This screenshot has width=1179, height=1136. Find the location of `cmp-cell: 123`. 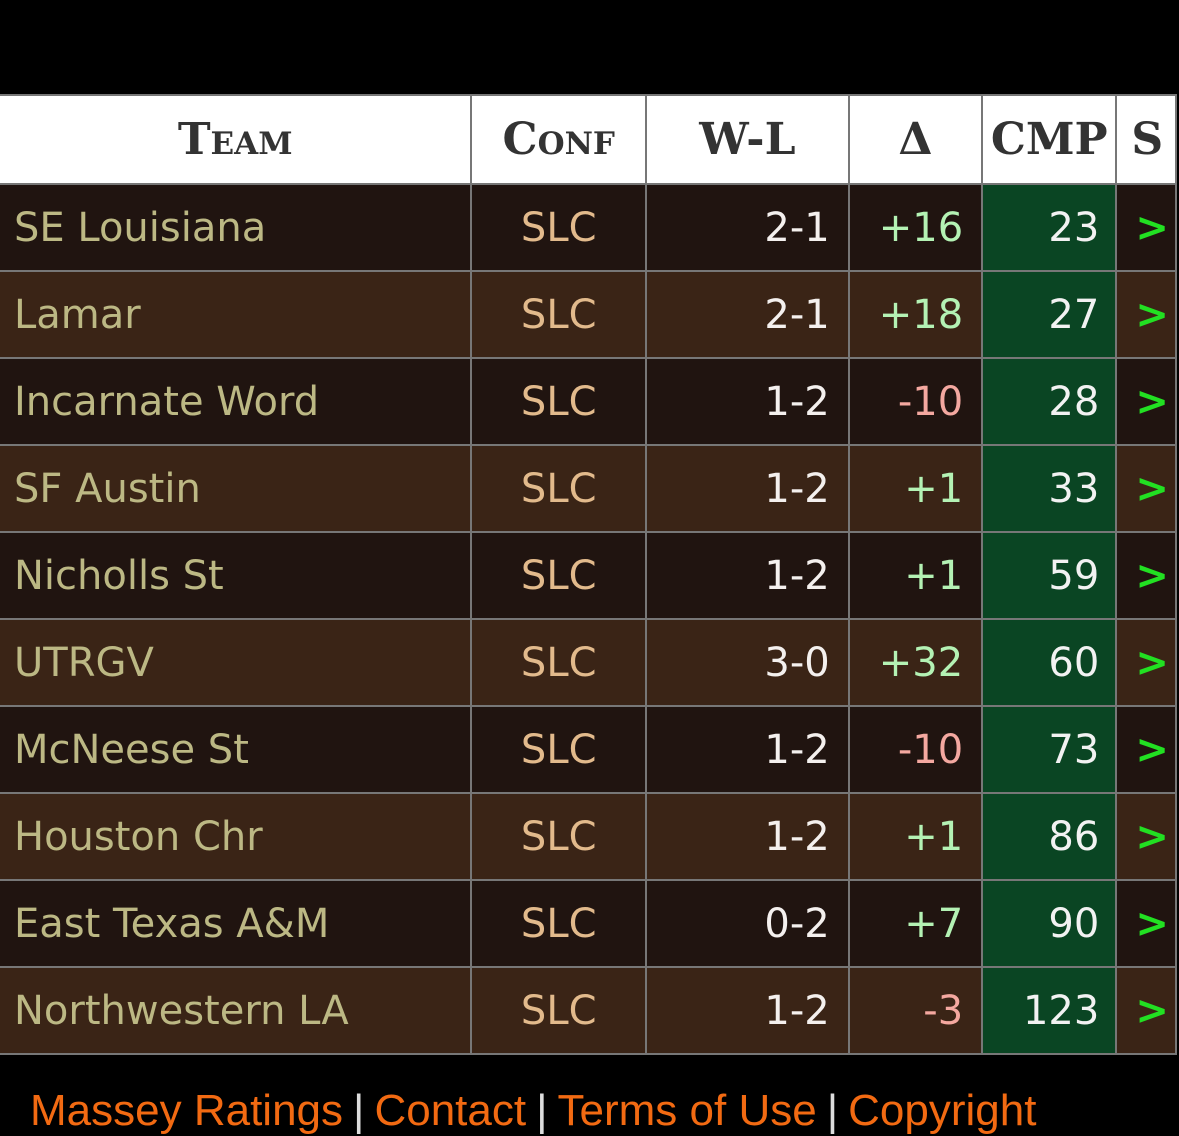

cmp-cell: 123 is located at coordinates (1049, 1010).